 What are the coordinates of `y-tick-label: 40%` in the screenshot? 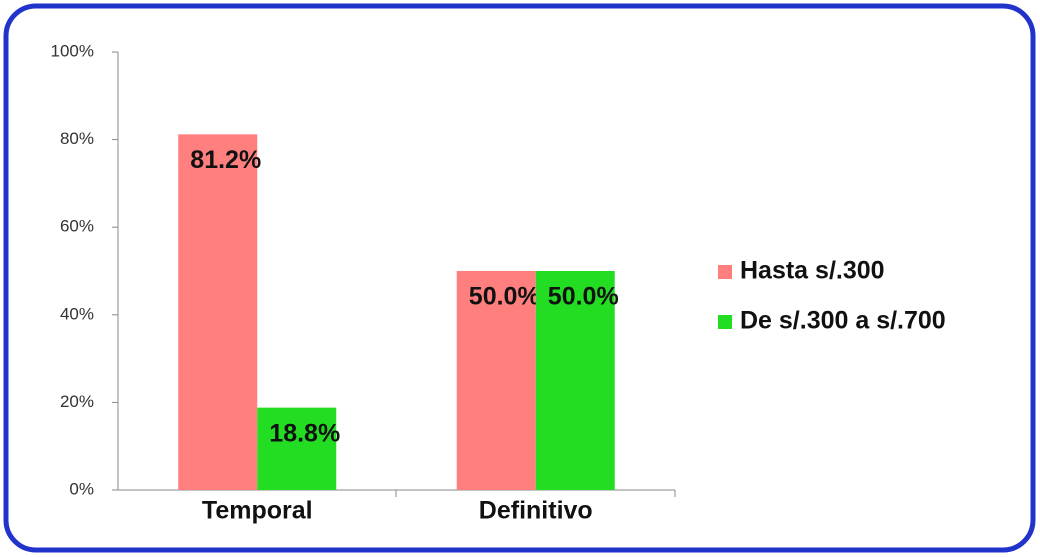 It's located at (77, 313).